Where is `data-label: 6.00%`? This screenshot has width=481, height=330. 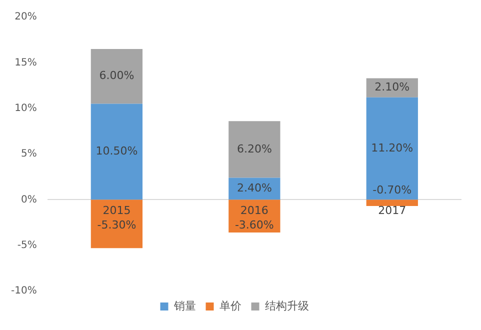
data-label: 6.00% is located at coordinates (116, 75).